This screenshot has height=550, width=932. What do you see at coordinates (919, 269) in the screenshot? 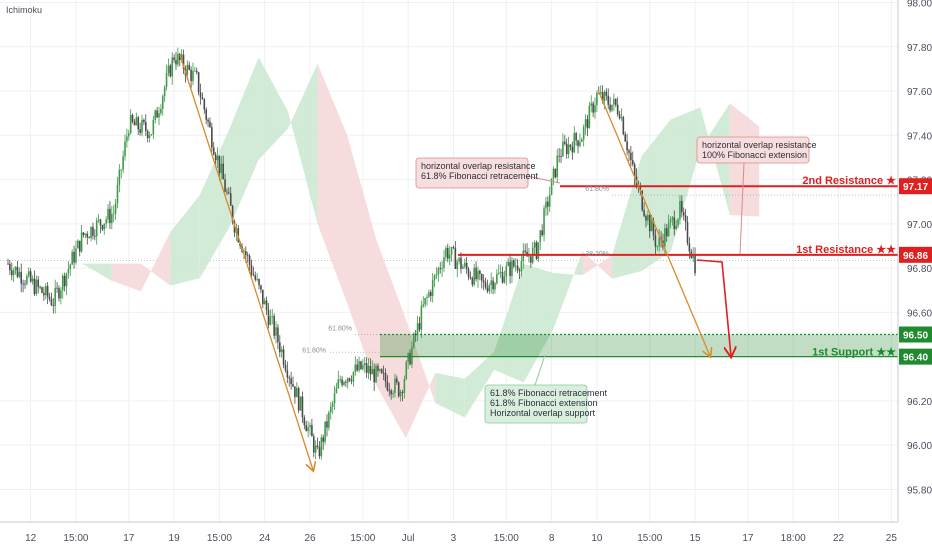
I see `y-tick-label: 96.80` at bounding box center [919, 269].